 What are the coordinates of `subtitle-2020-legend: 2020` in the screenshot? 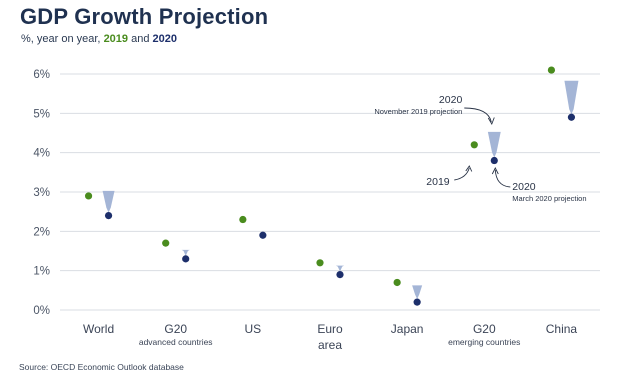 It's located at (165, 39).